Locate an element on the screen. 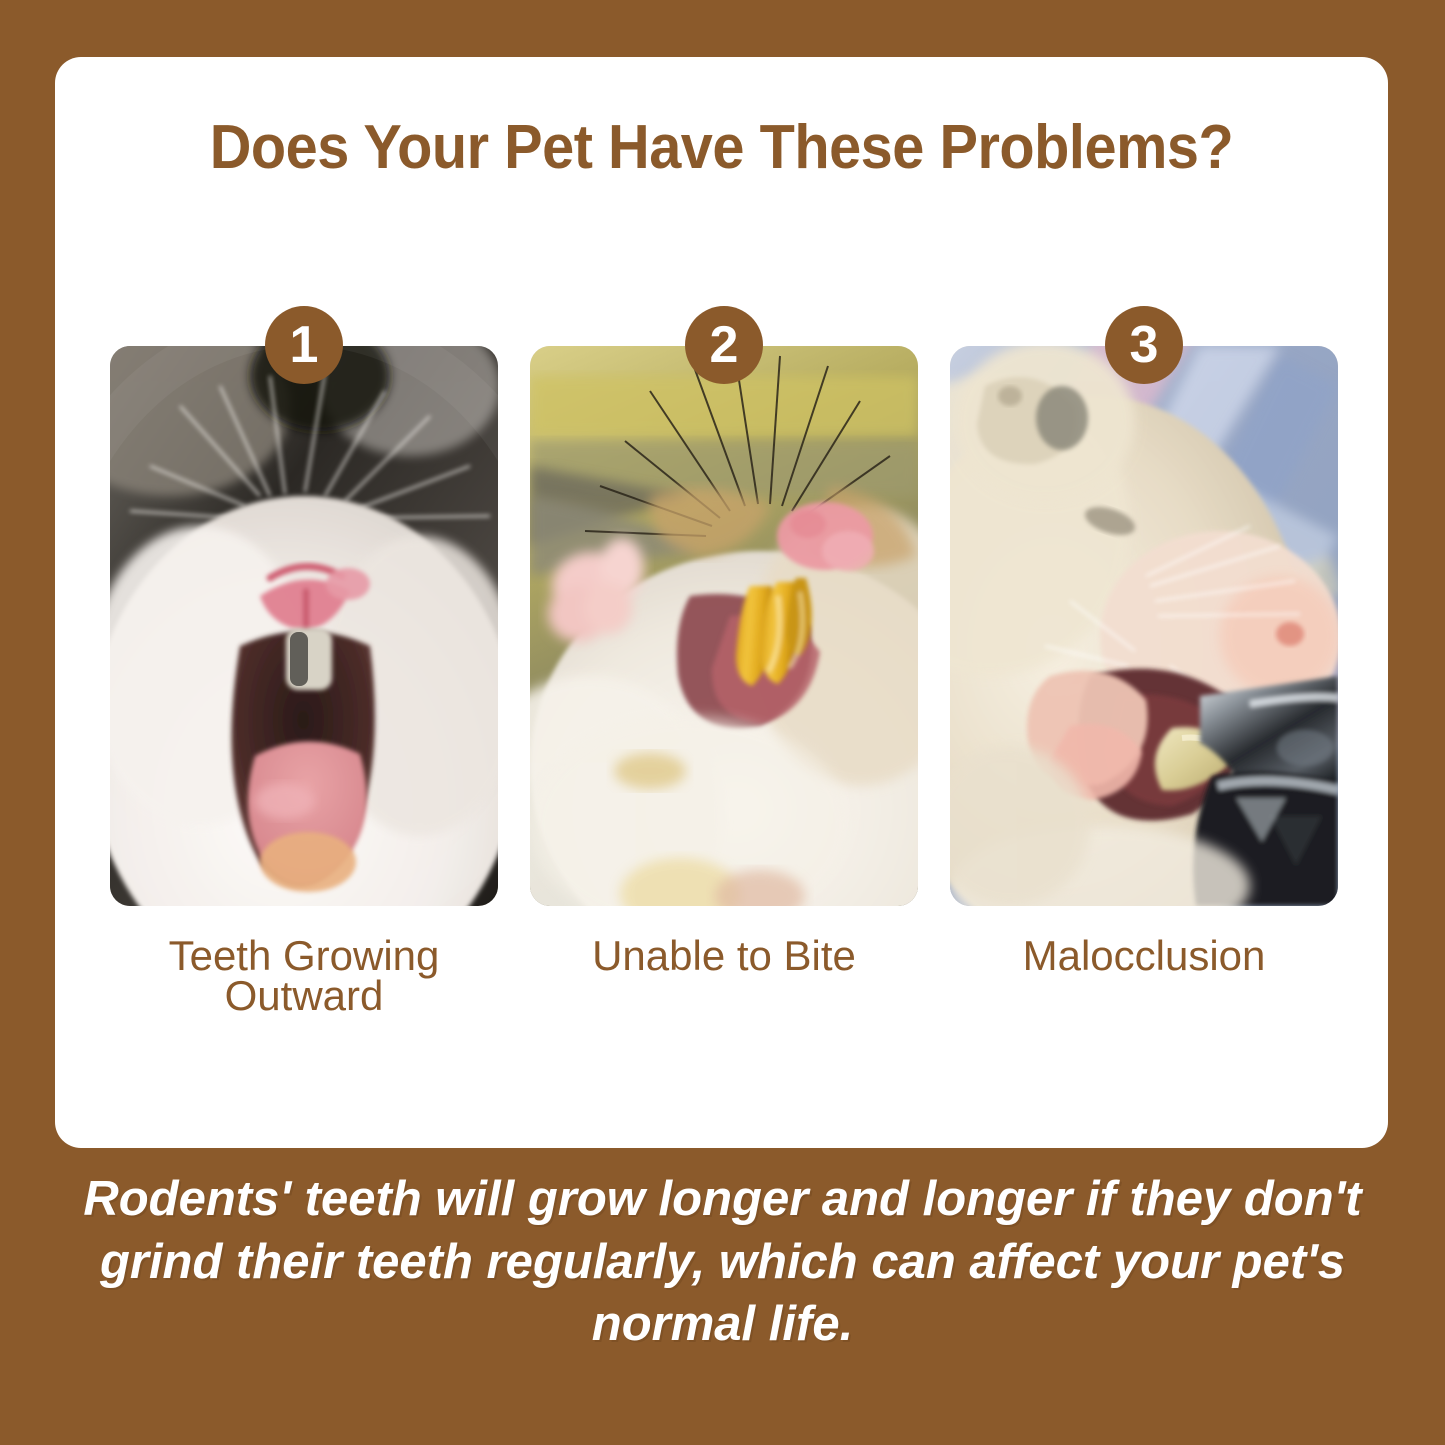  page-title: Does Your Pet Have These Problems? is located at coordinates (721, 147).